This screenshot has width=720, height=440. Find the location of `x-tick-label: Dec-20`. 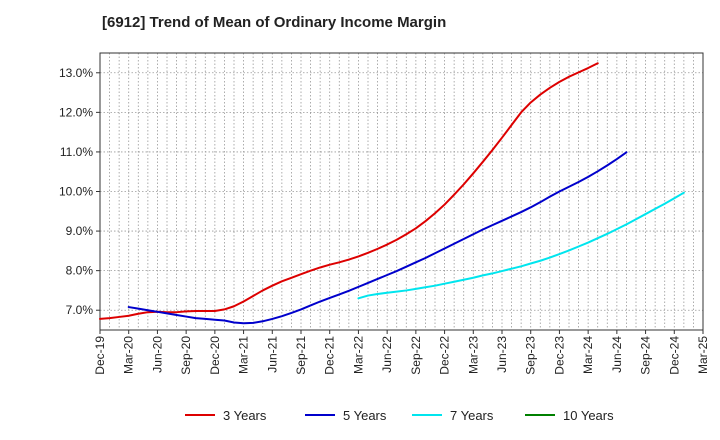

x-tick-label: Dec-20 is located at coordinates (215, 355).